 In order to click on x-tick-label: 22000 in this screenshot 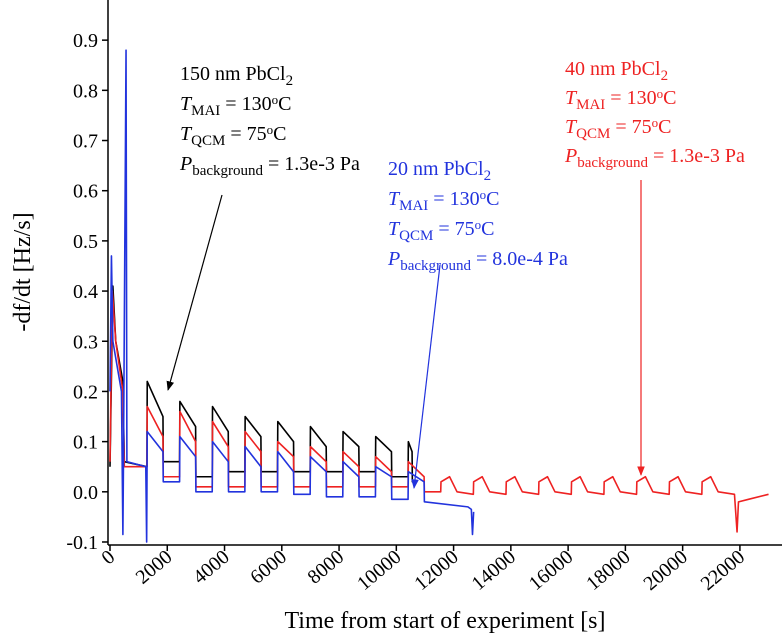, I will do `click(723, 570)`.